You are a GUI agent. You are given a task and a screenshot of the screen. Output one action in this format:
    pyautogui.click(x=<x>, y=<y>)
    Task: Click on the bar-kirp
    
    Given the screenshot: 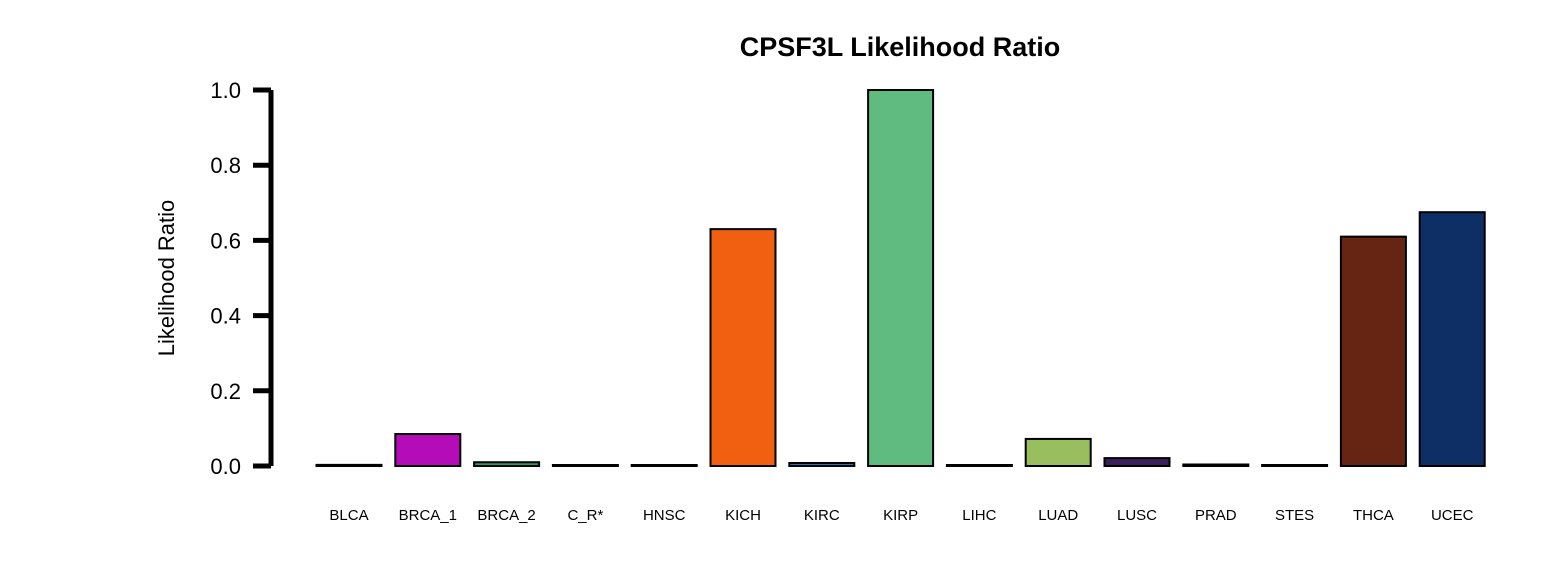 What is the action you would take?
    pyautogui.click(x=901, y=278)
    